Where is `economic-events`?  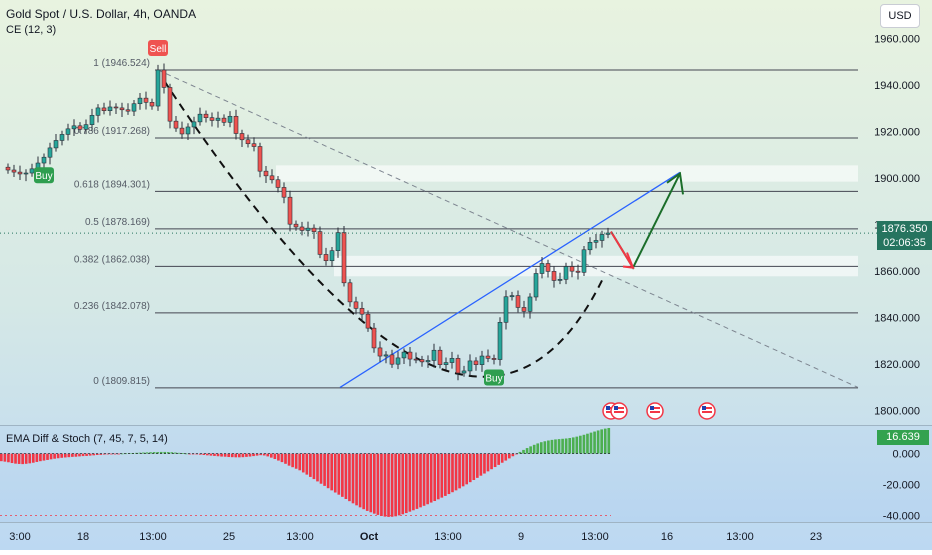 economic-events is located at coordinates (659, 411).